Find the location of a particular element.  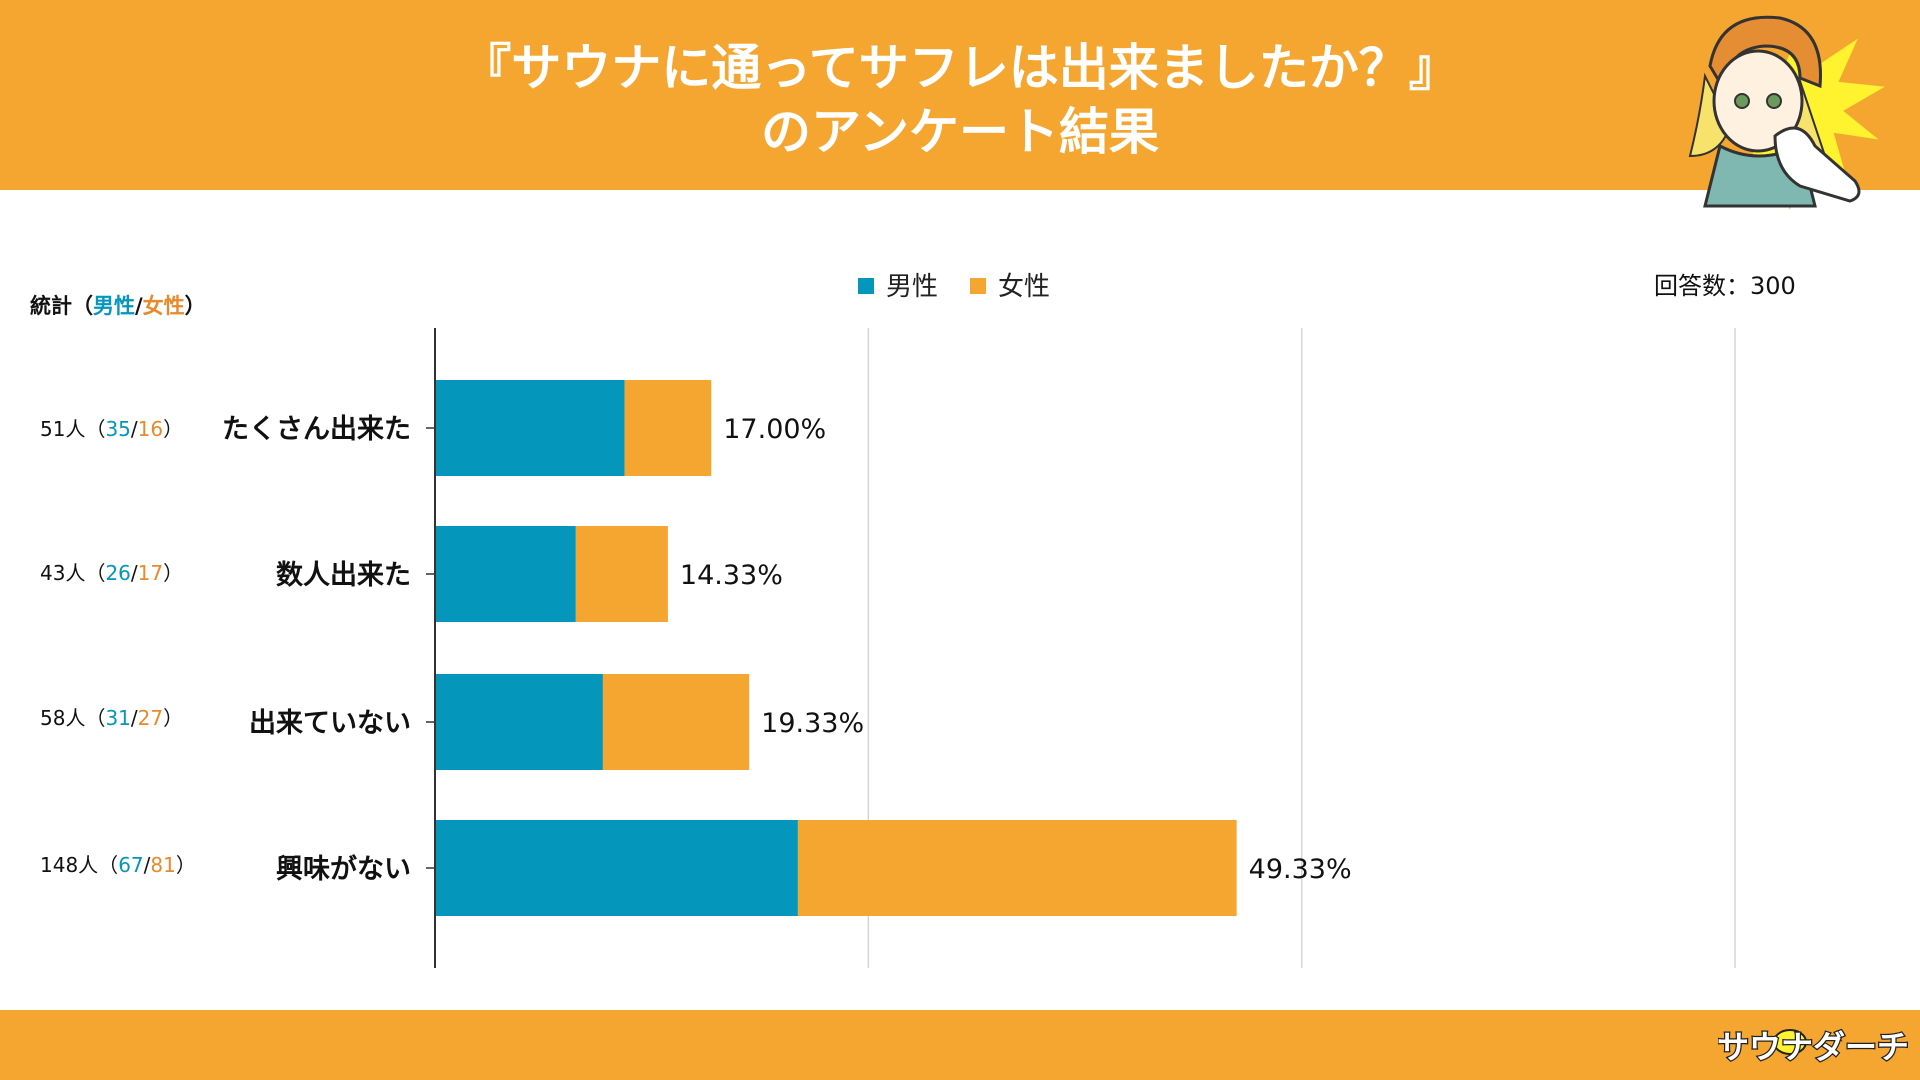

stat-row-1: 51人（35/16） is located at coordinates (111, 429).